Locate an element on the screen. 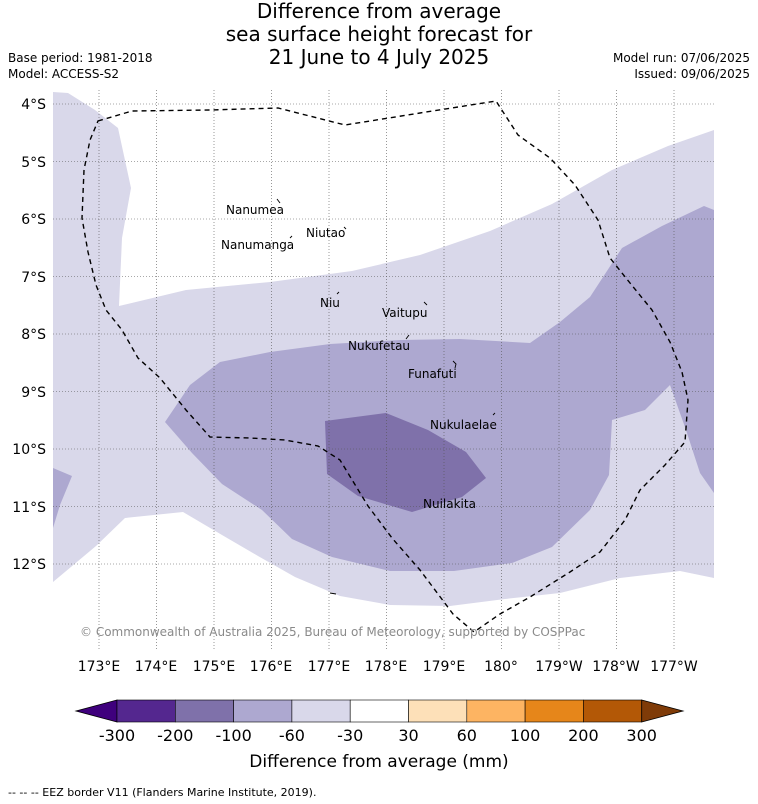  island-marker-nukufetau is located at coordinates (407, 337).